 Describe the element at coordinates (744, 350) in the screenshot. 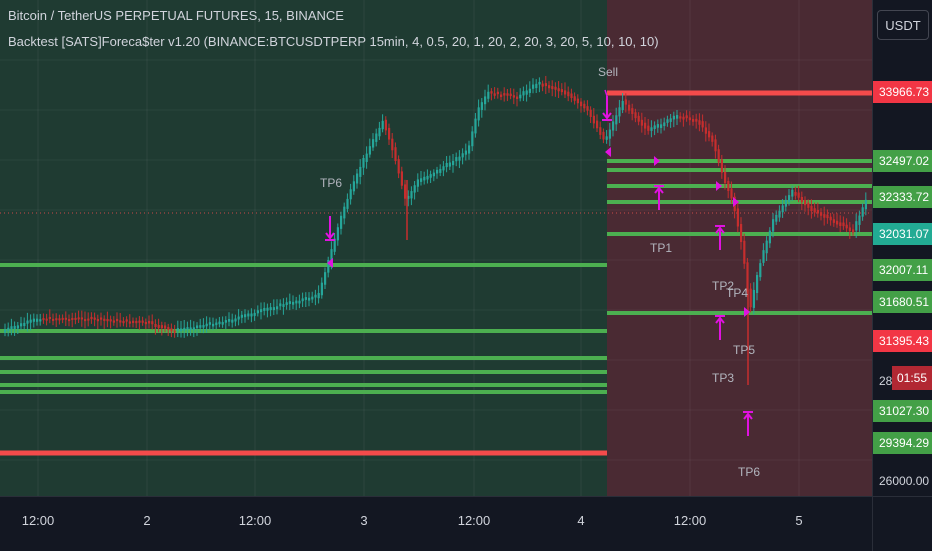

I see `tp-label: TP5` at that location.